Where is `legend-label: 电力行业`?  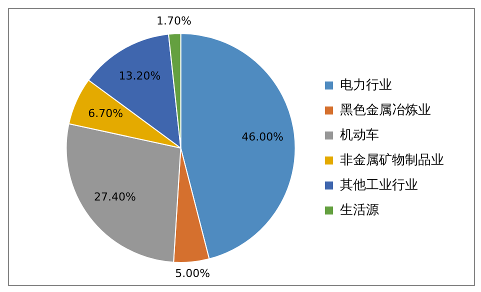 legend-label: 电力行业 is located at coordinates (366, 85).